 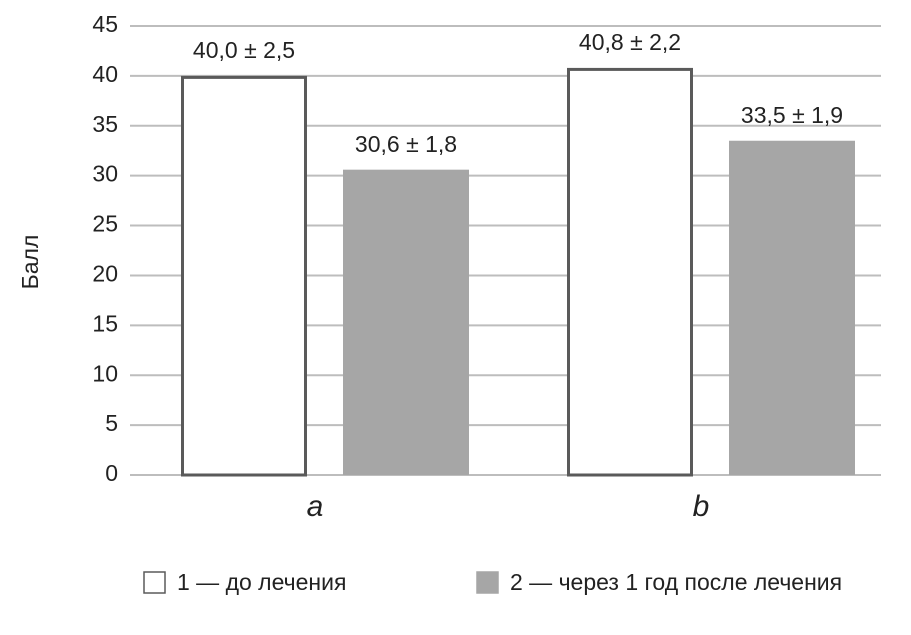 What do you see at coordinates (105, 224) in the screenshot?
I see `y-tick-label: 25` at bounding box center [105, 224].